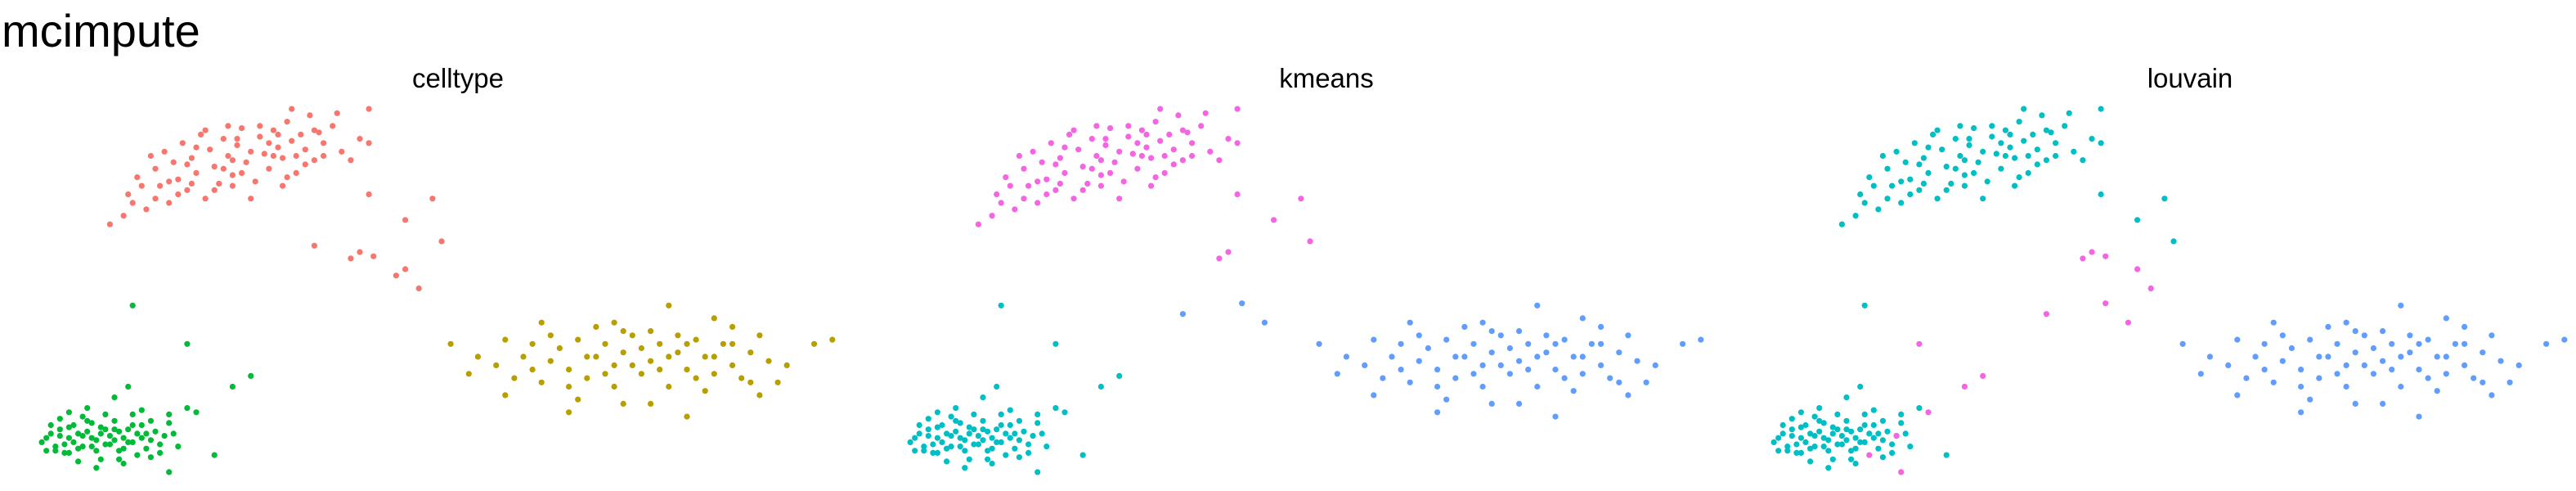 The height and width of the screenshot is (491, 2576). Describe the element at coordinates (458, 78) in the screenshot. I see `facet-title-celltype: celltype` at that location.